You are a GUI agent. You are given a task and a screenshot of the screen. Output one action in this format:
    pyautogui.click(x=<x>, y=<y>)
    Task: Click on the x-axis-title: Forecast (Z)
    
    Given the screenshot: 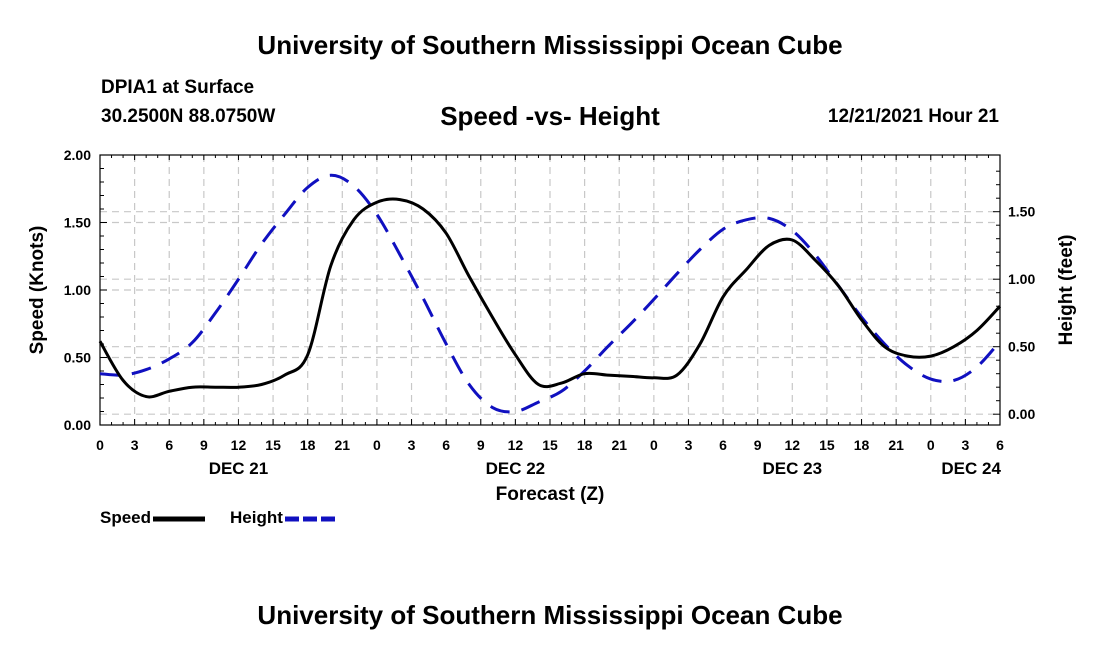 What is the action you would take?
    pyautogui.click(x=550, y=494)
    